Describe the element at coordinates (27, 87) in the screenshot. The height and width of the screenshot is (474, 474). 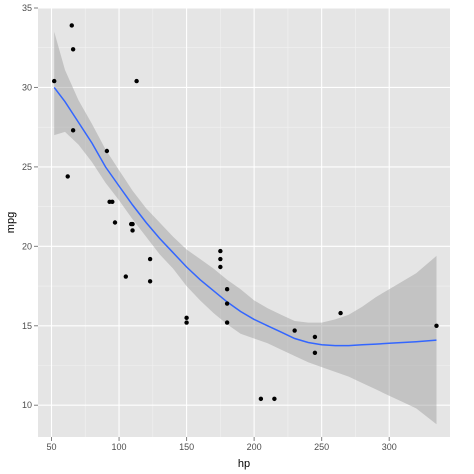
I see `y-tick-label: 30` at that location.